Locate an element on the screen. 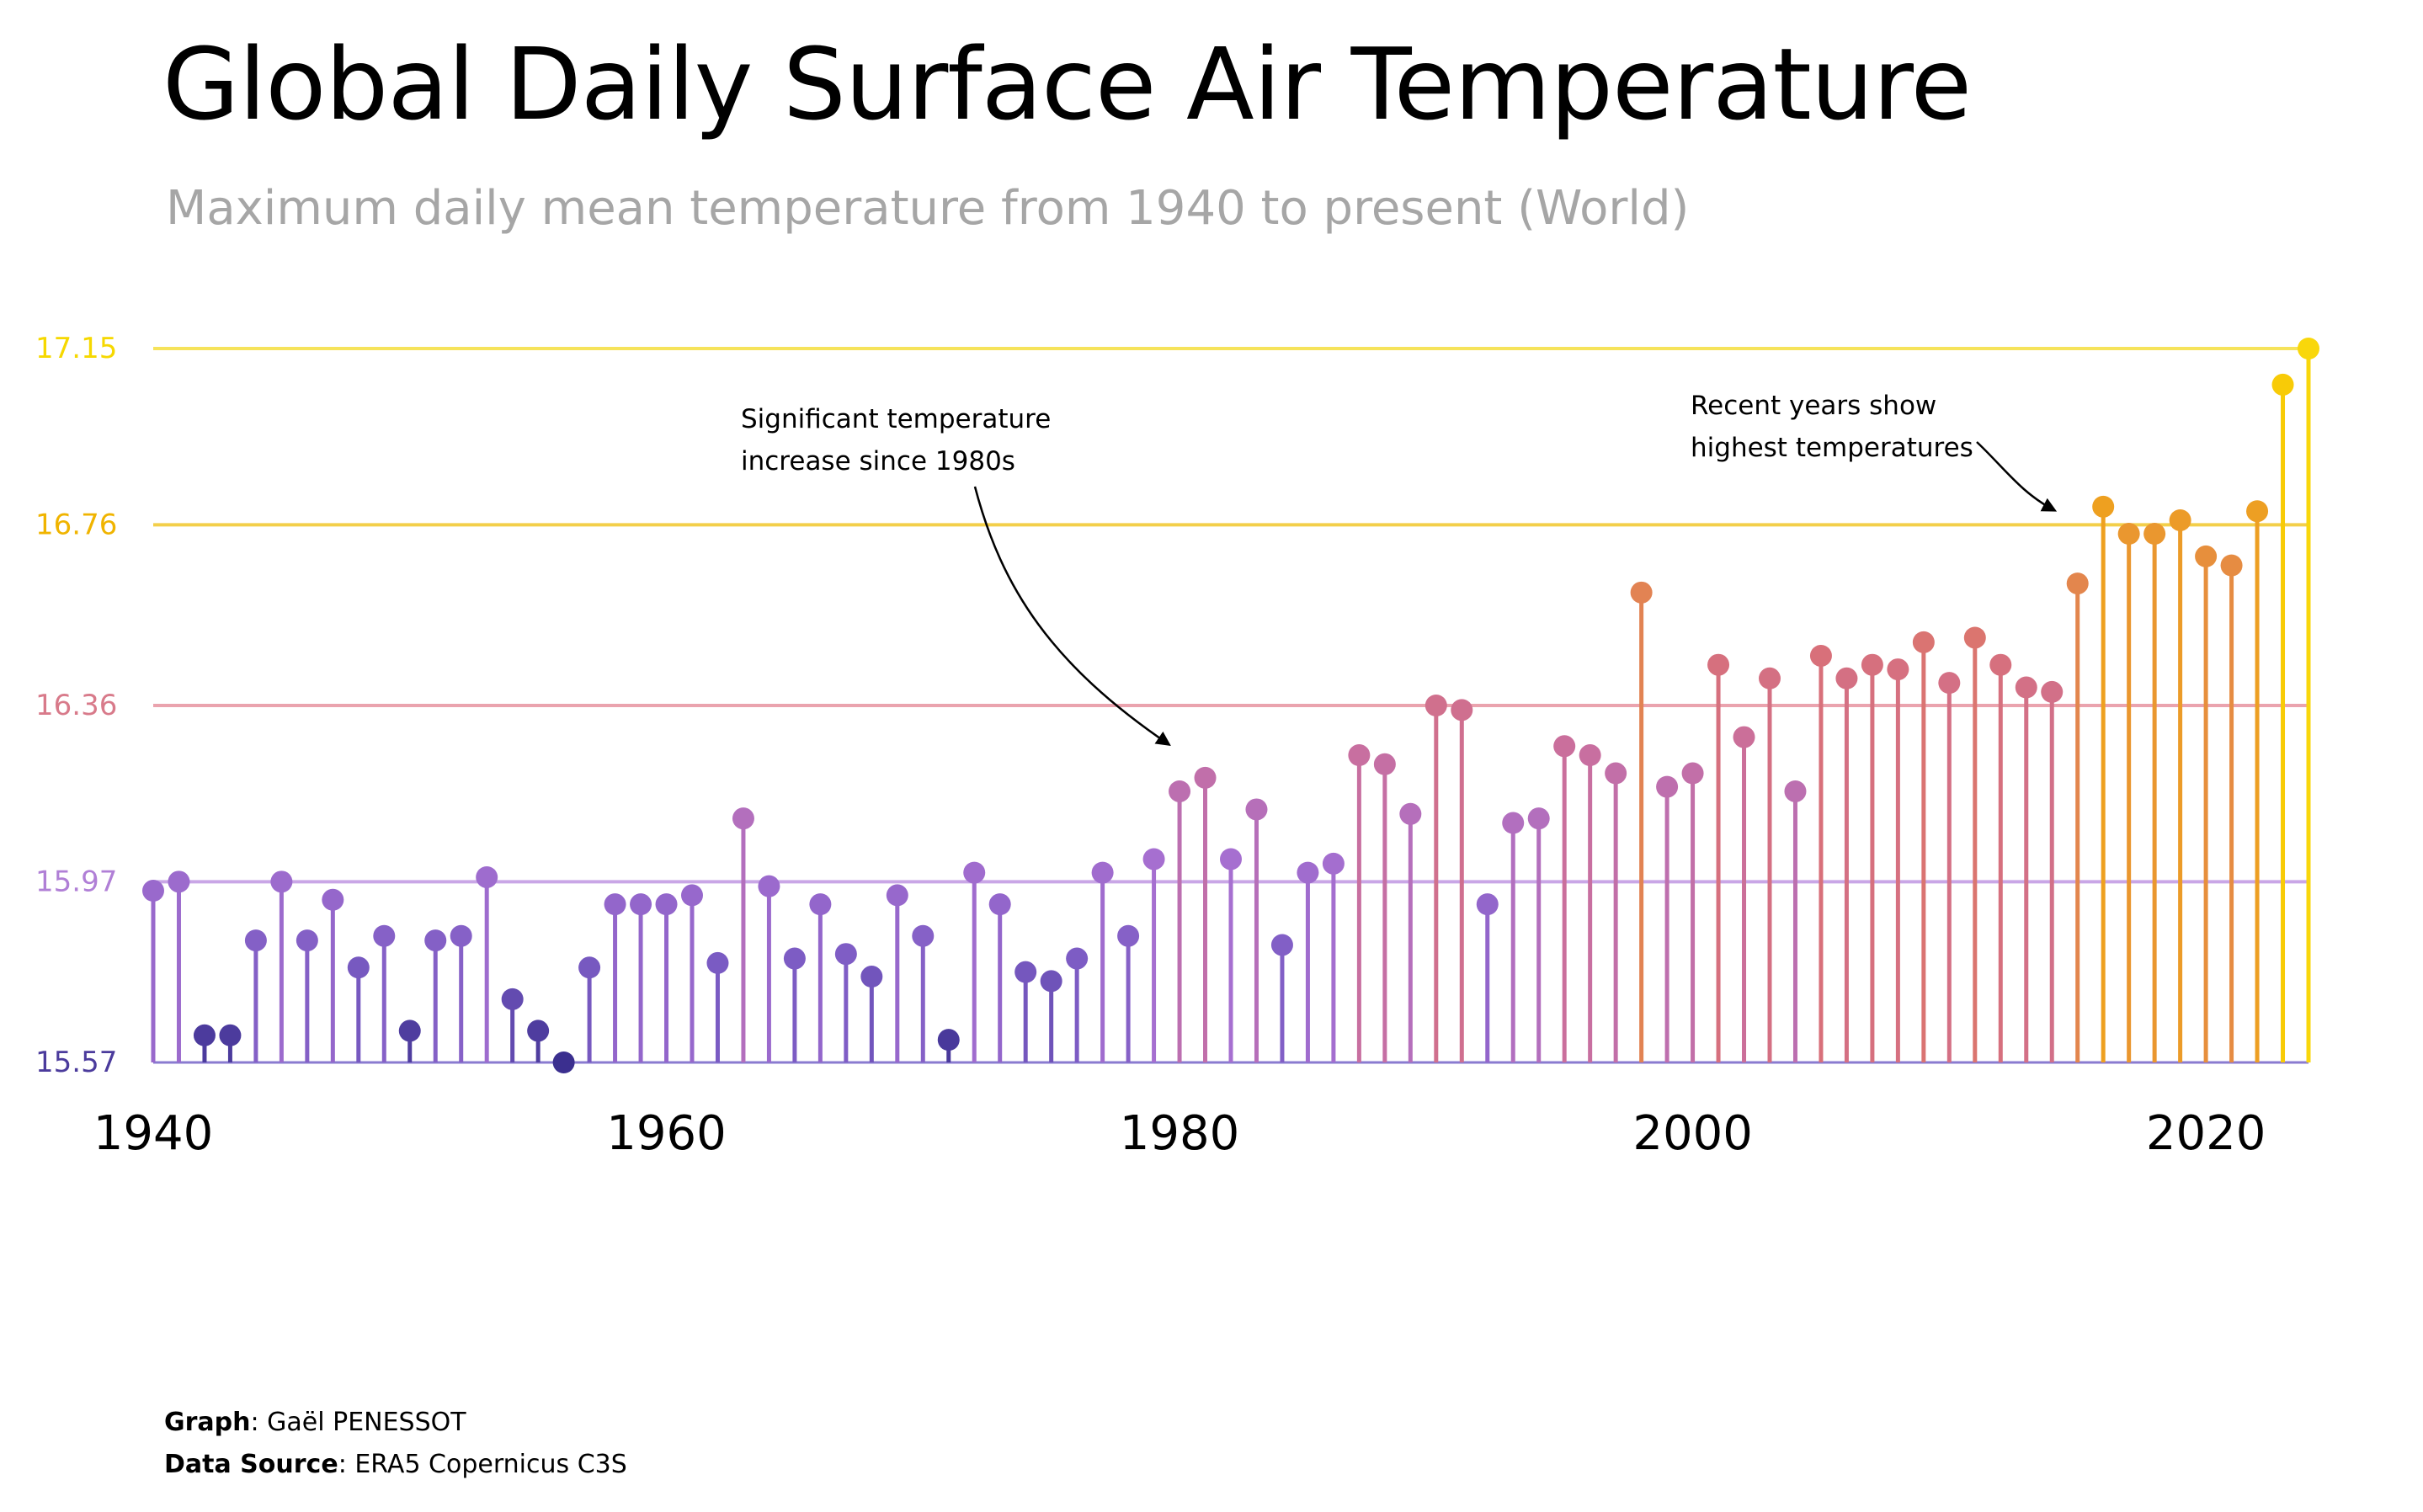 This screenshot has width=2423, height=1512. y-tick-label: 16.36 is located at coordinates (76, 705).